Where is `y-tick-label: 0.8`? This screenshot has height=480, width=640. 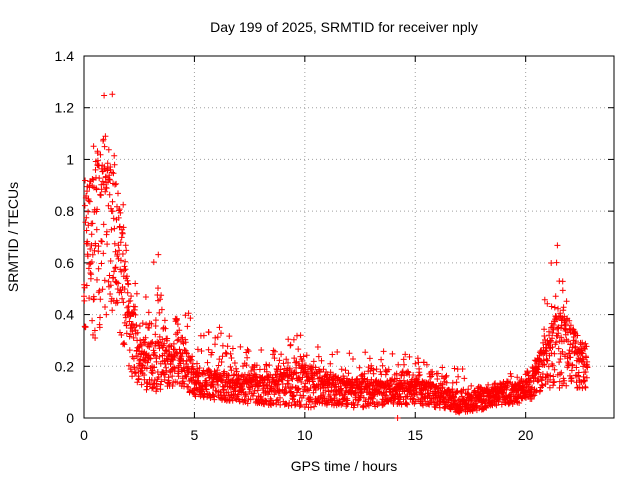
y-tick-label: 0.8 is located at coordinates (65, 211).